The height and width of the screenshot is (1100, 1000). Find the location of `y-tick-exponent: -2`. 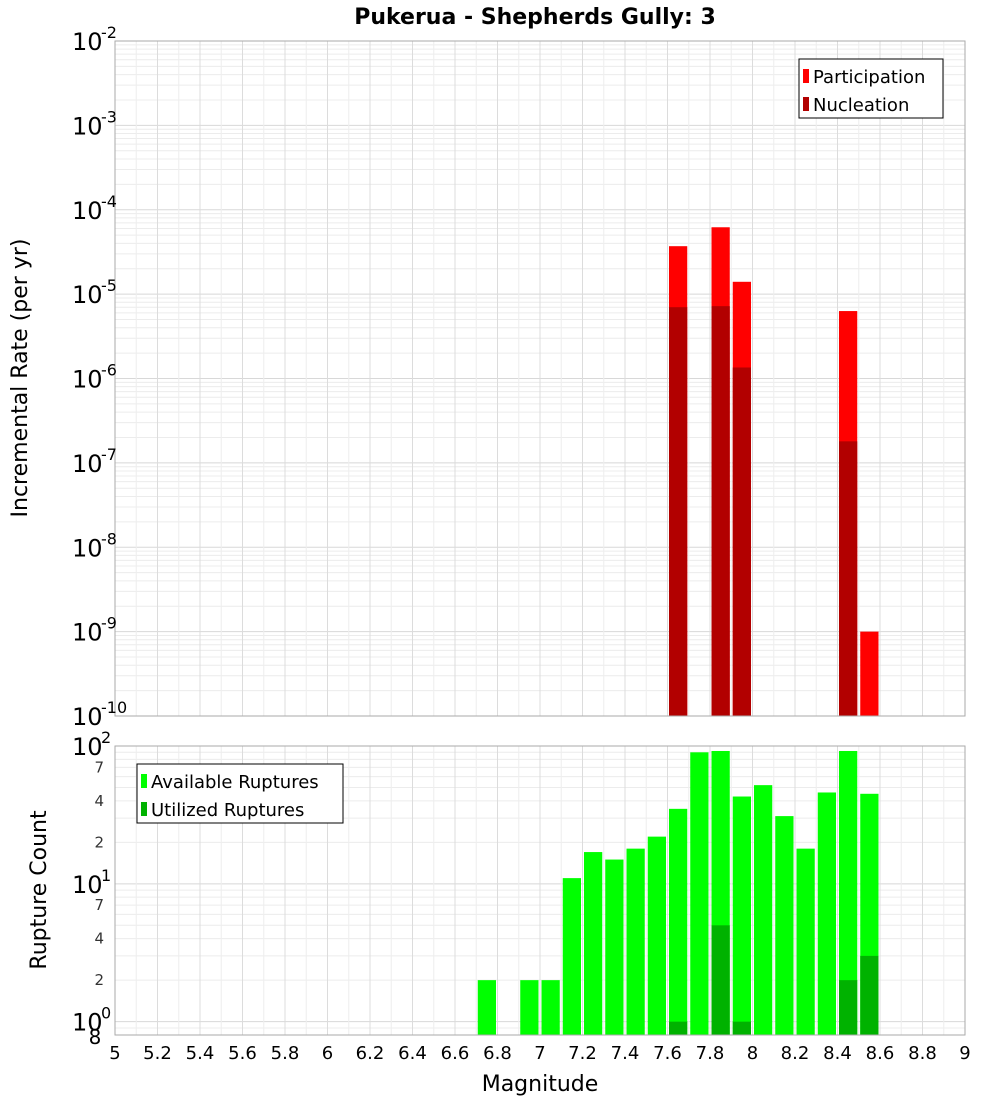

y-tick-exponent: -2 is located at coordinates (109, 32).